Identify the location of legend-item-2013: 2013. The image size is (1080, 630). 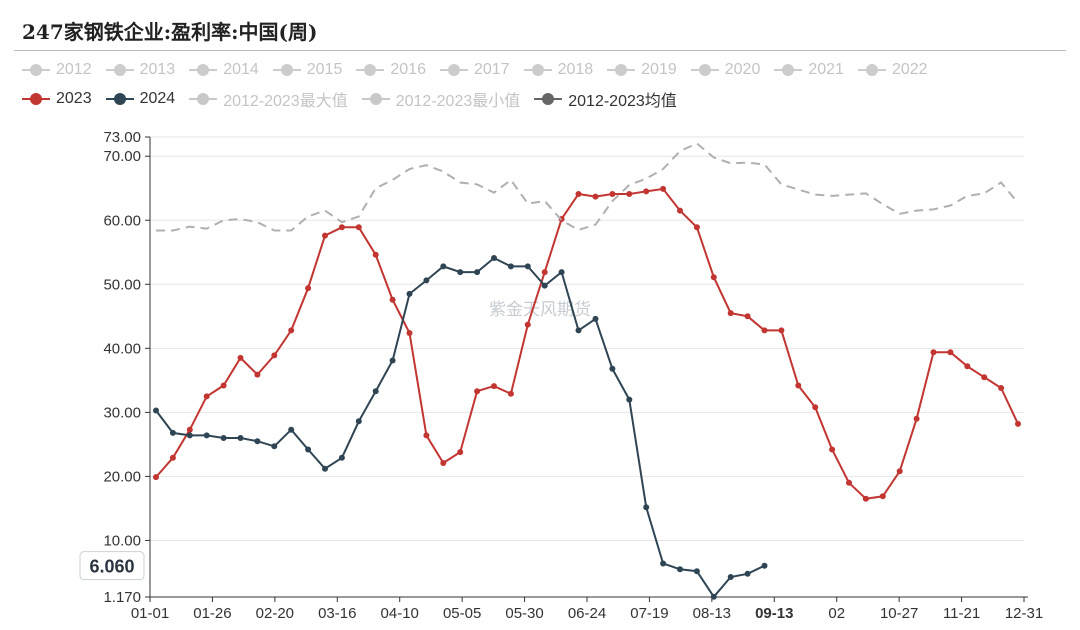
(140, 70).